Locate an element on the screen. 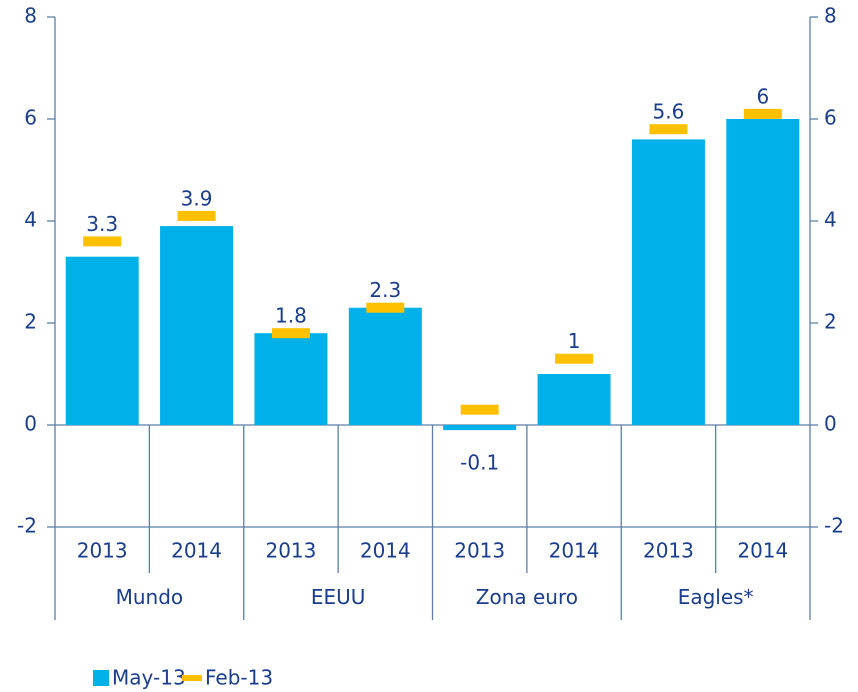 This screenshot has width=858, height=692. value-label: 5.6 is located at coordinates (669, 112).